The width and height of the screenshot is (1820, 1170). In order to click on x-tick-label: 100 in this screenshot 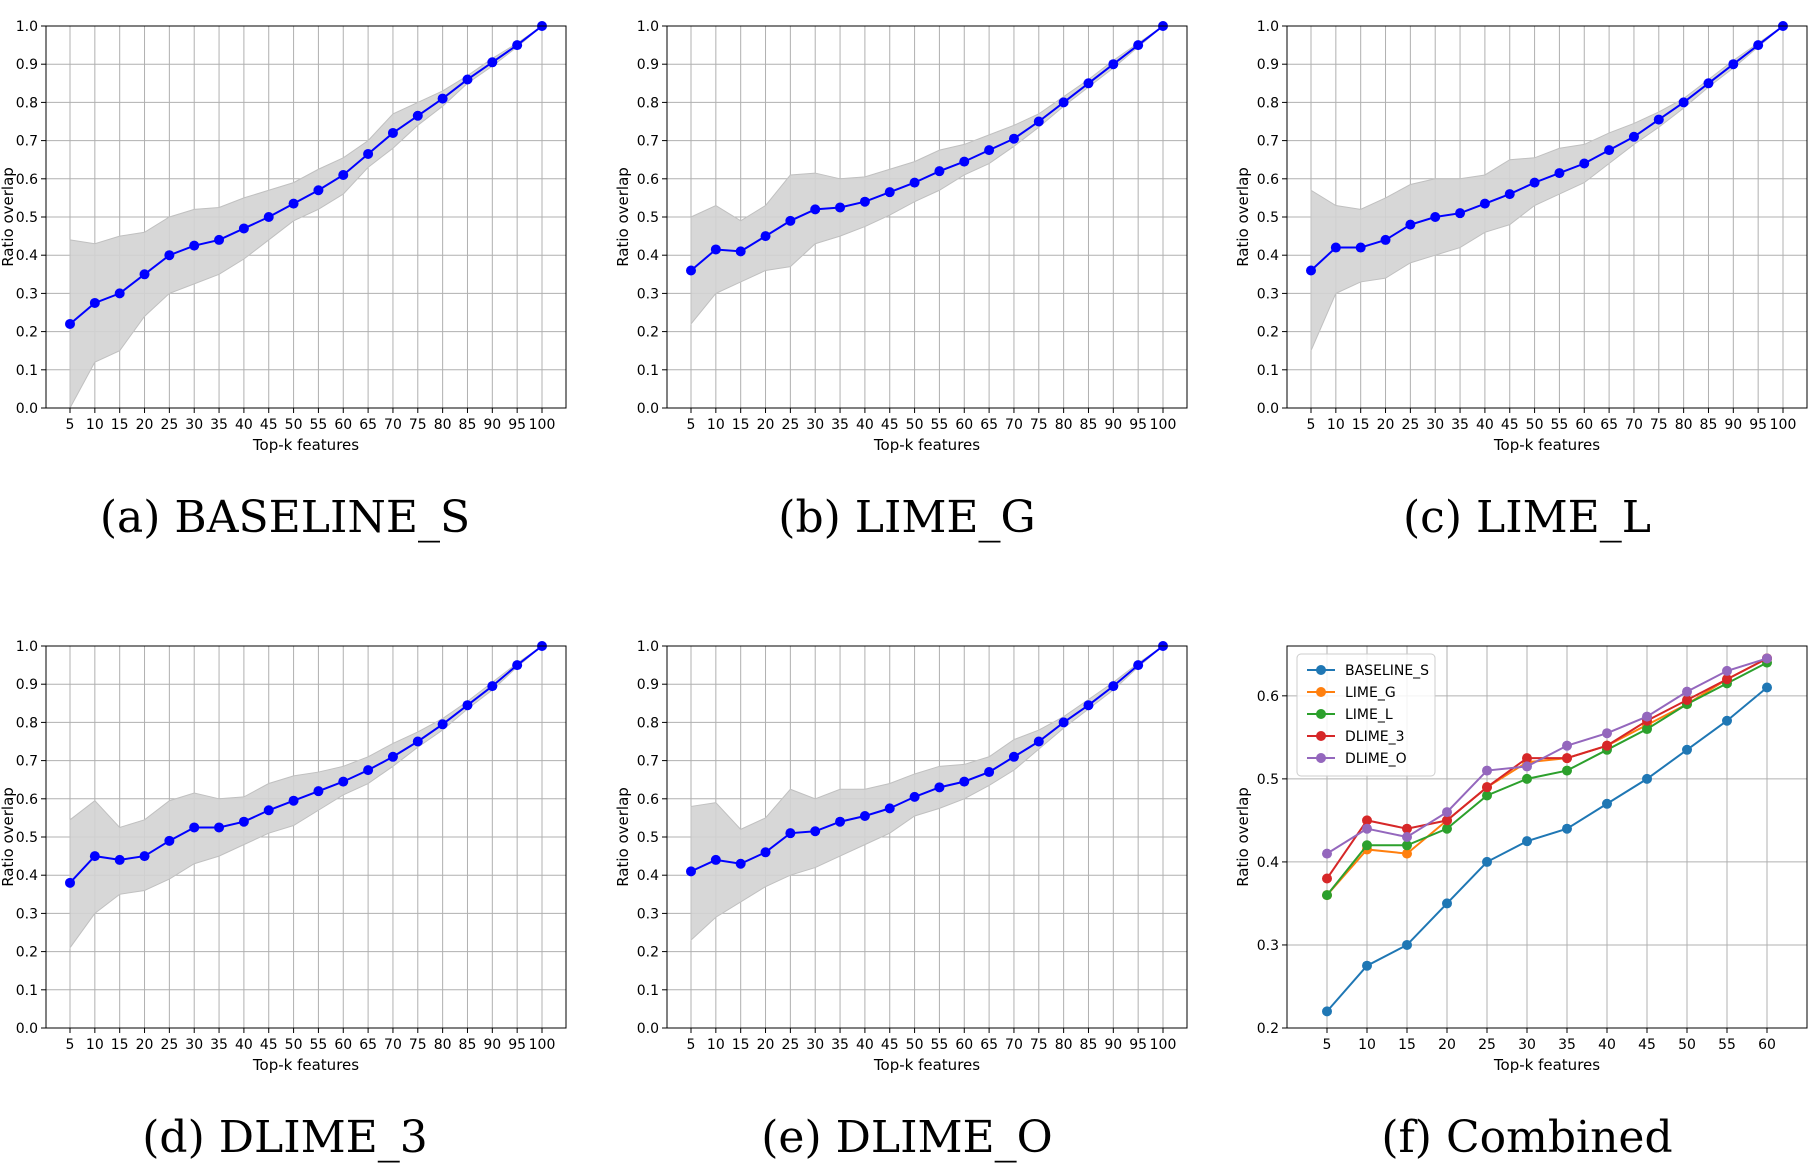, I will do `click(1163, 425)`.